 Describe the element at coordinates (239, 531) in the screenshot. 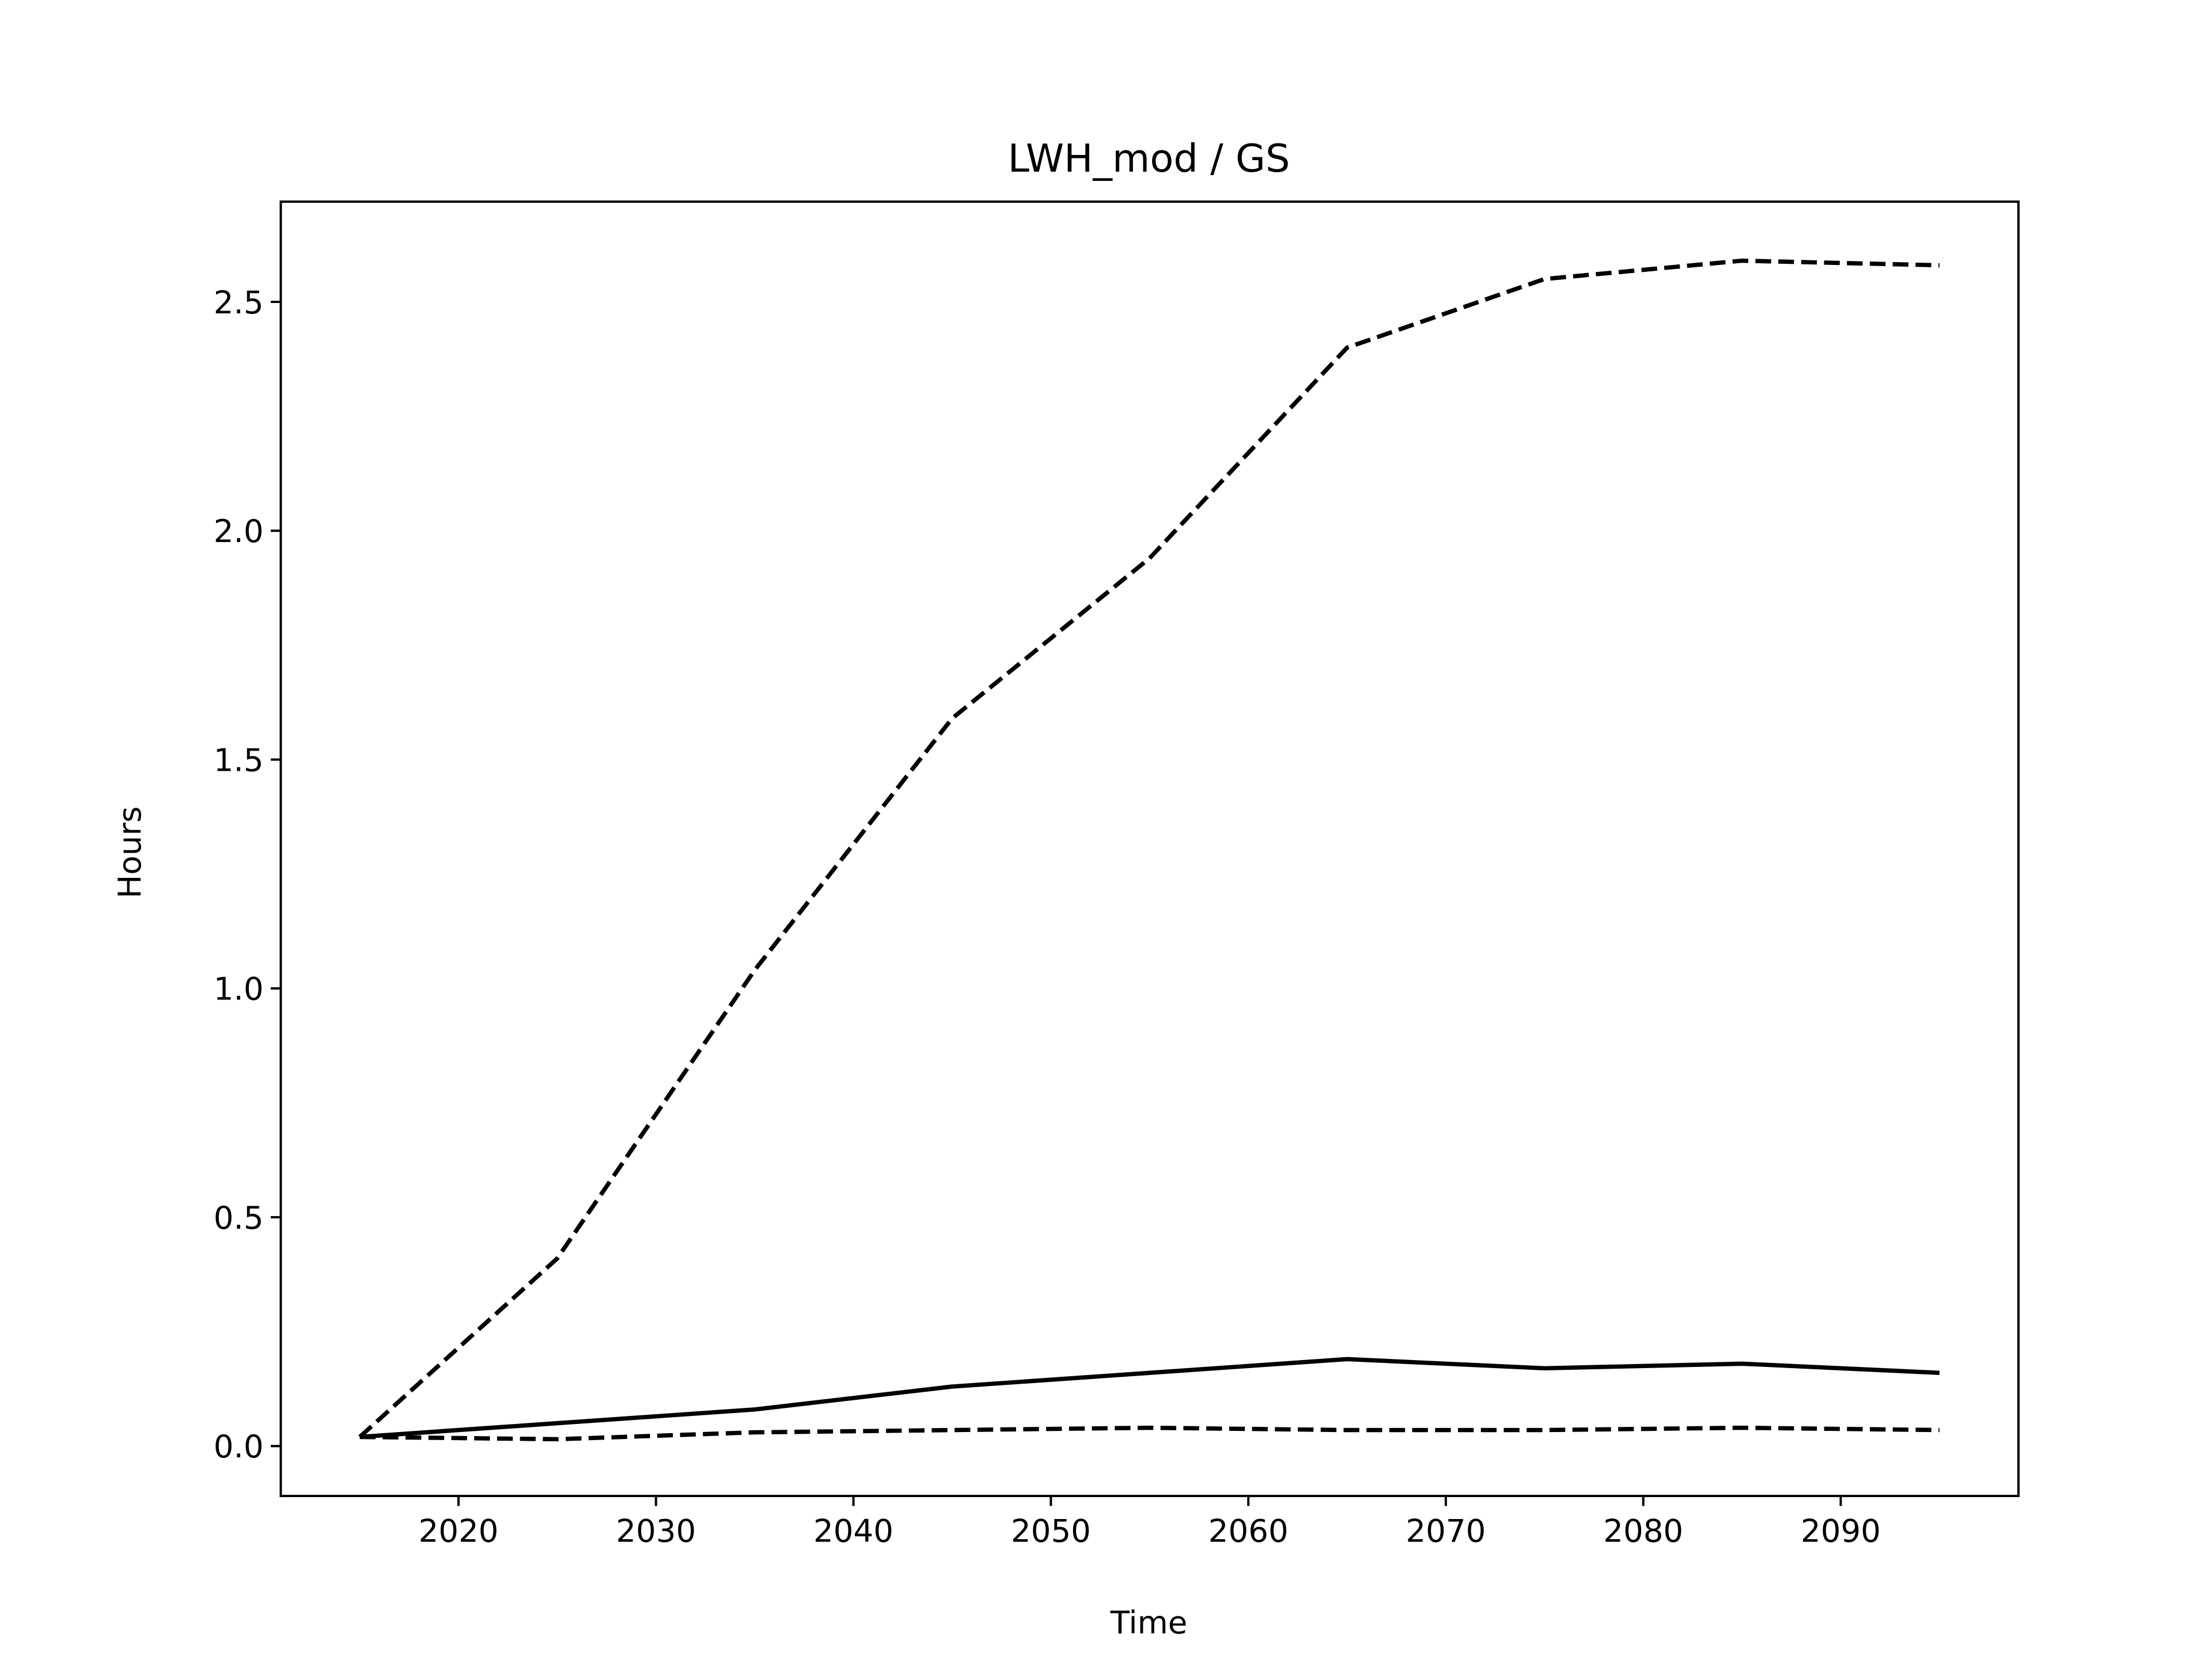

I see `y-tick-label: 2.0` at that location.